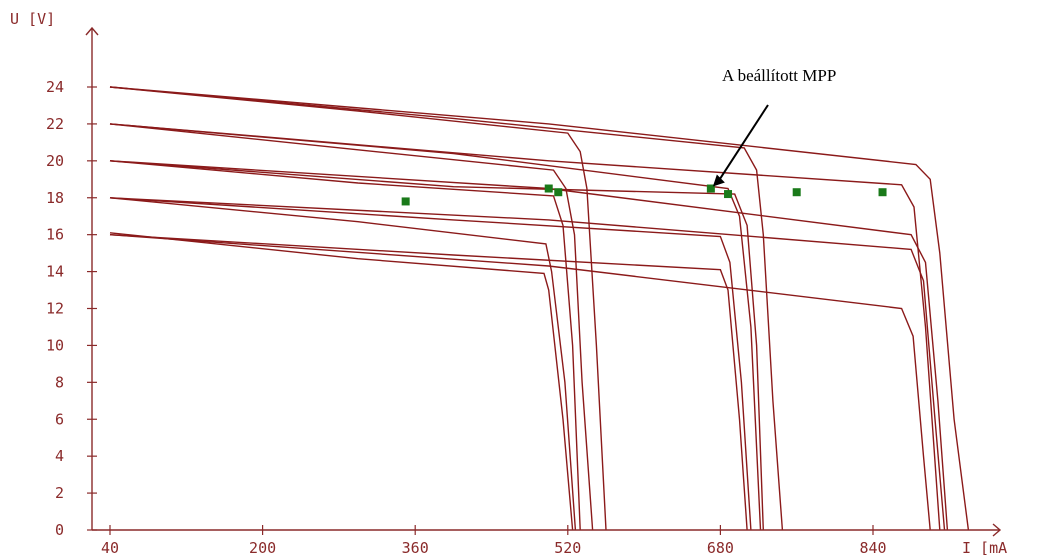 Image resolution: width=1042 pixels, height=556 pixels. I want to click on x-axis-label: I [mA, so click(984, 547).